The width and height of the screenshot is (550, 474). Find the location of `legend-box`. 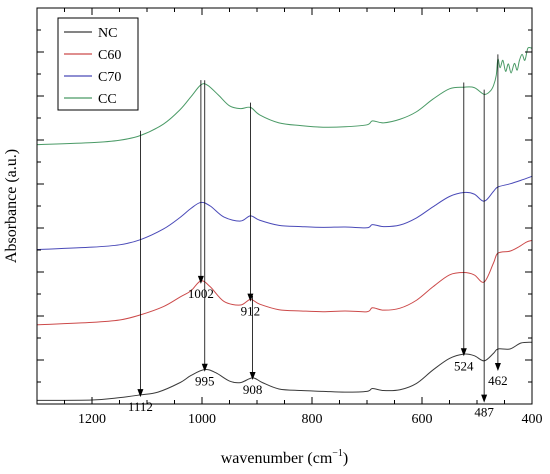

legend-box is located at coordinates (98, 64).